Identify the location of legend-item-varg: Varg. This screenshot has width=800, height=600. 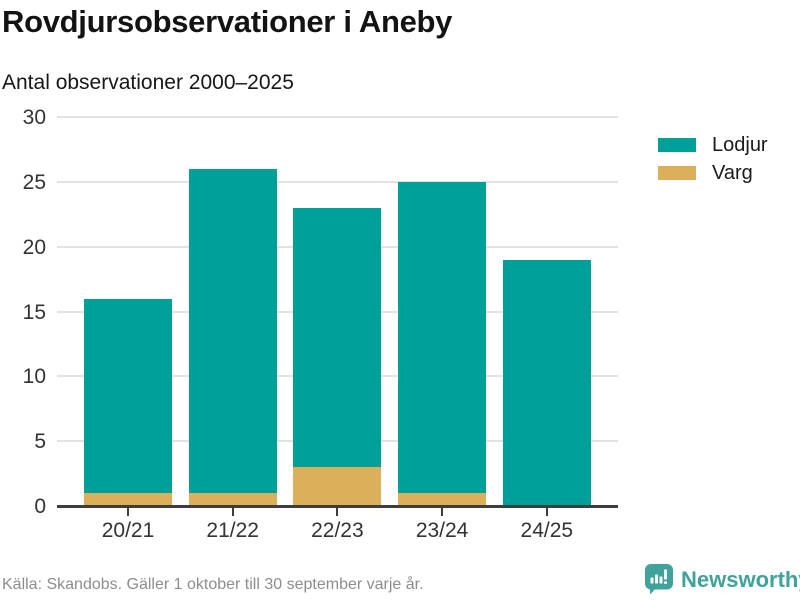
(713, 173).